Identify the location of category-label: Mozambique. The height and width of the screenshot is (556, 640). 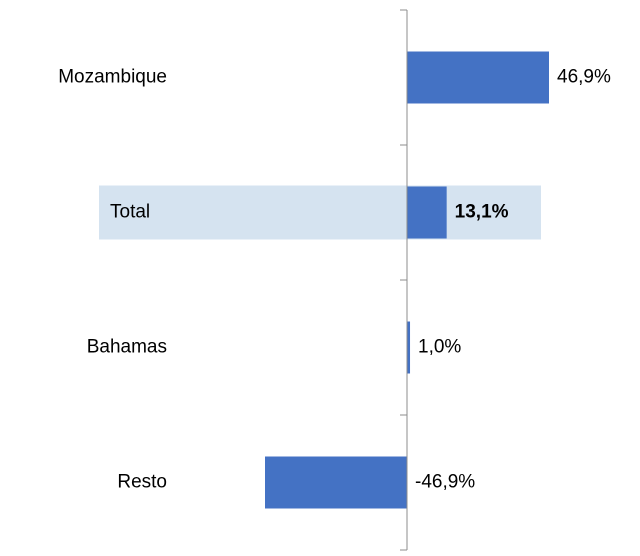
(112, 77).